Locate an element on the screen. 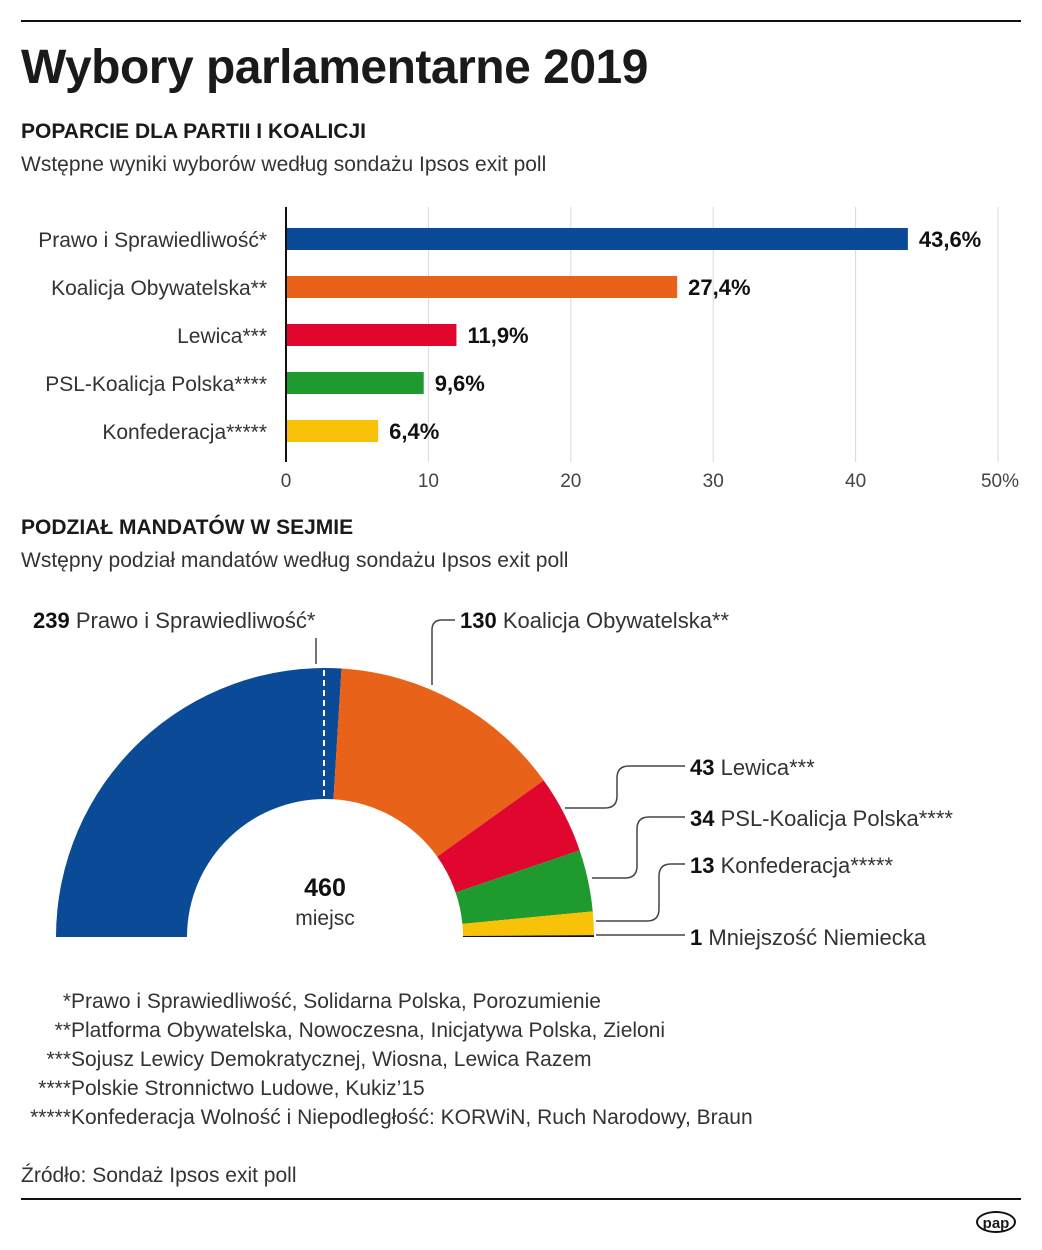  x-tick-label: 40 is located at coordinates (855, 481).